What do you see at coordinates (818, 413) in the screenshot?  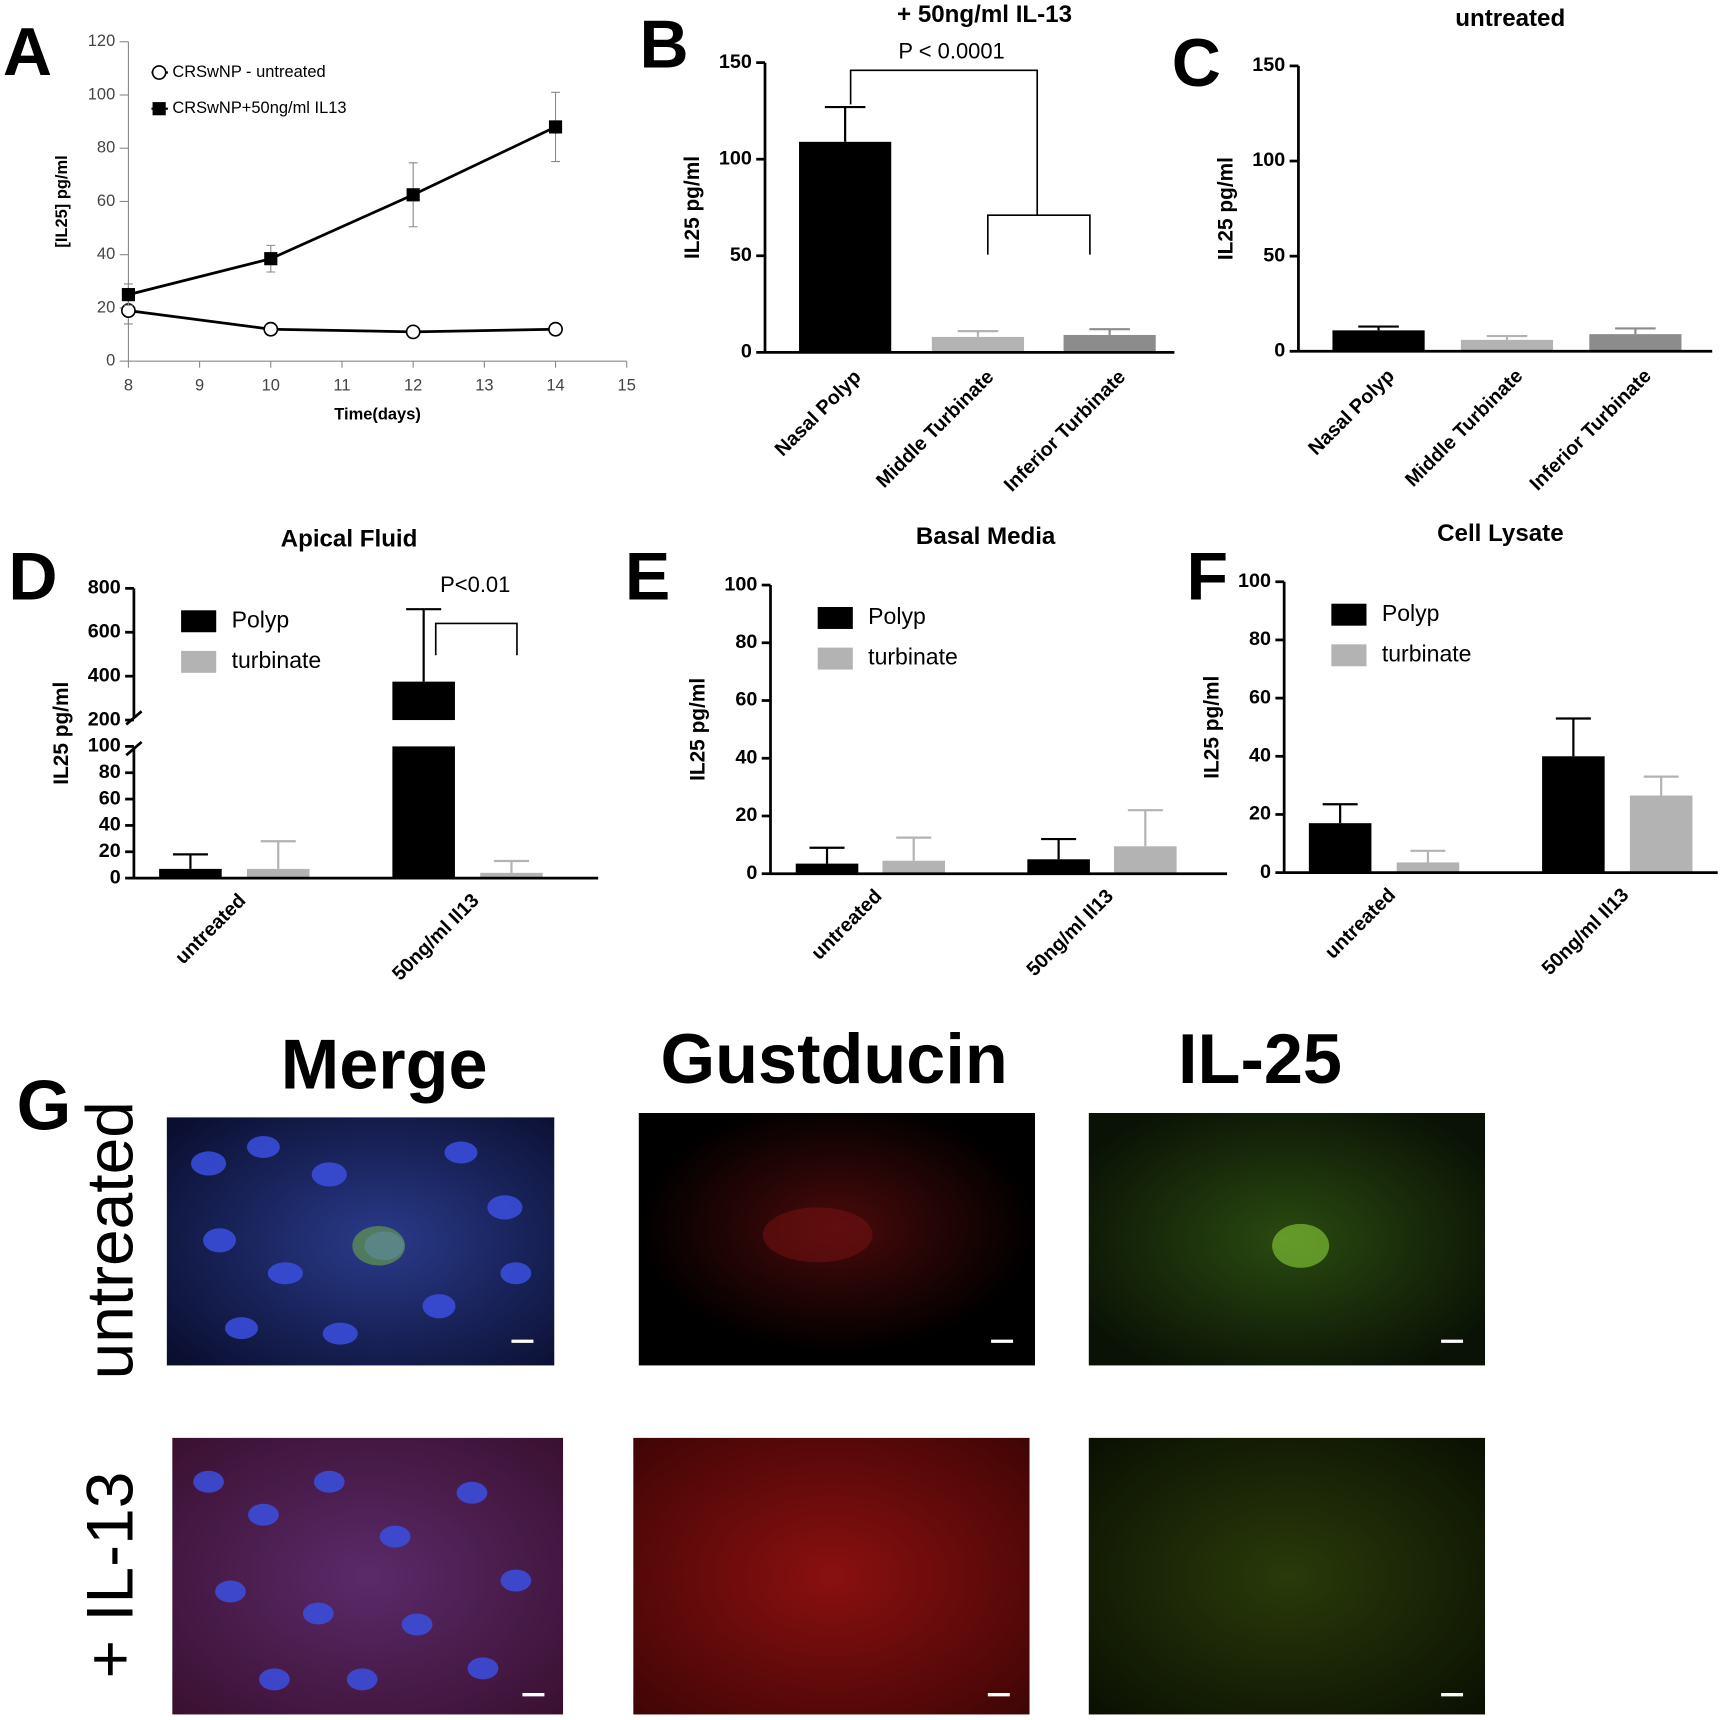 I see `x-tick-label: Nasal Polyp` at bounding box center [818, 413].